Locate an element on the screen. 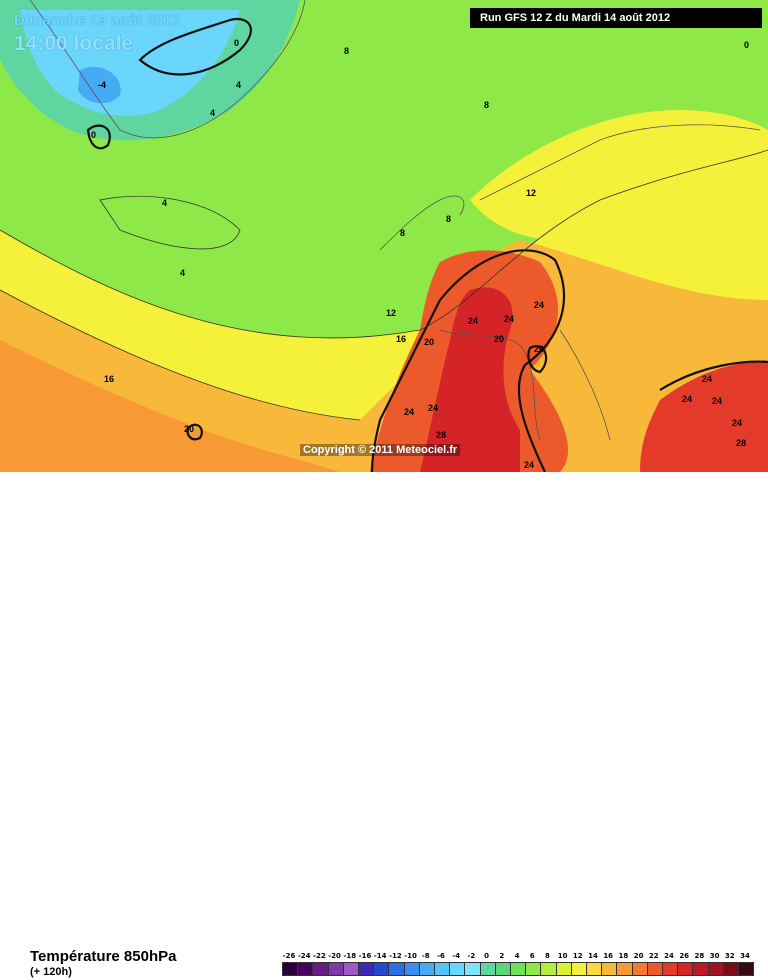 The image size is (768, 980). field-24-east is located at coordinates (704, 416).